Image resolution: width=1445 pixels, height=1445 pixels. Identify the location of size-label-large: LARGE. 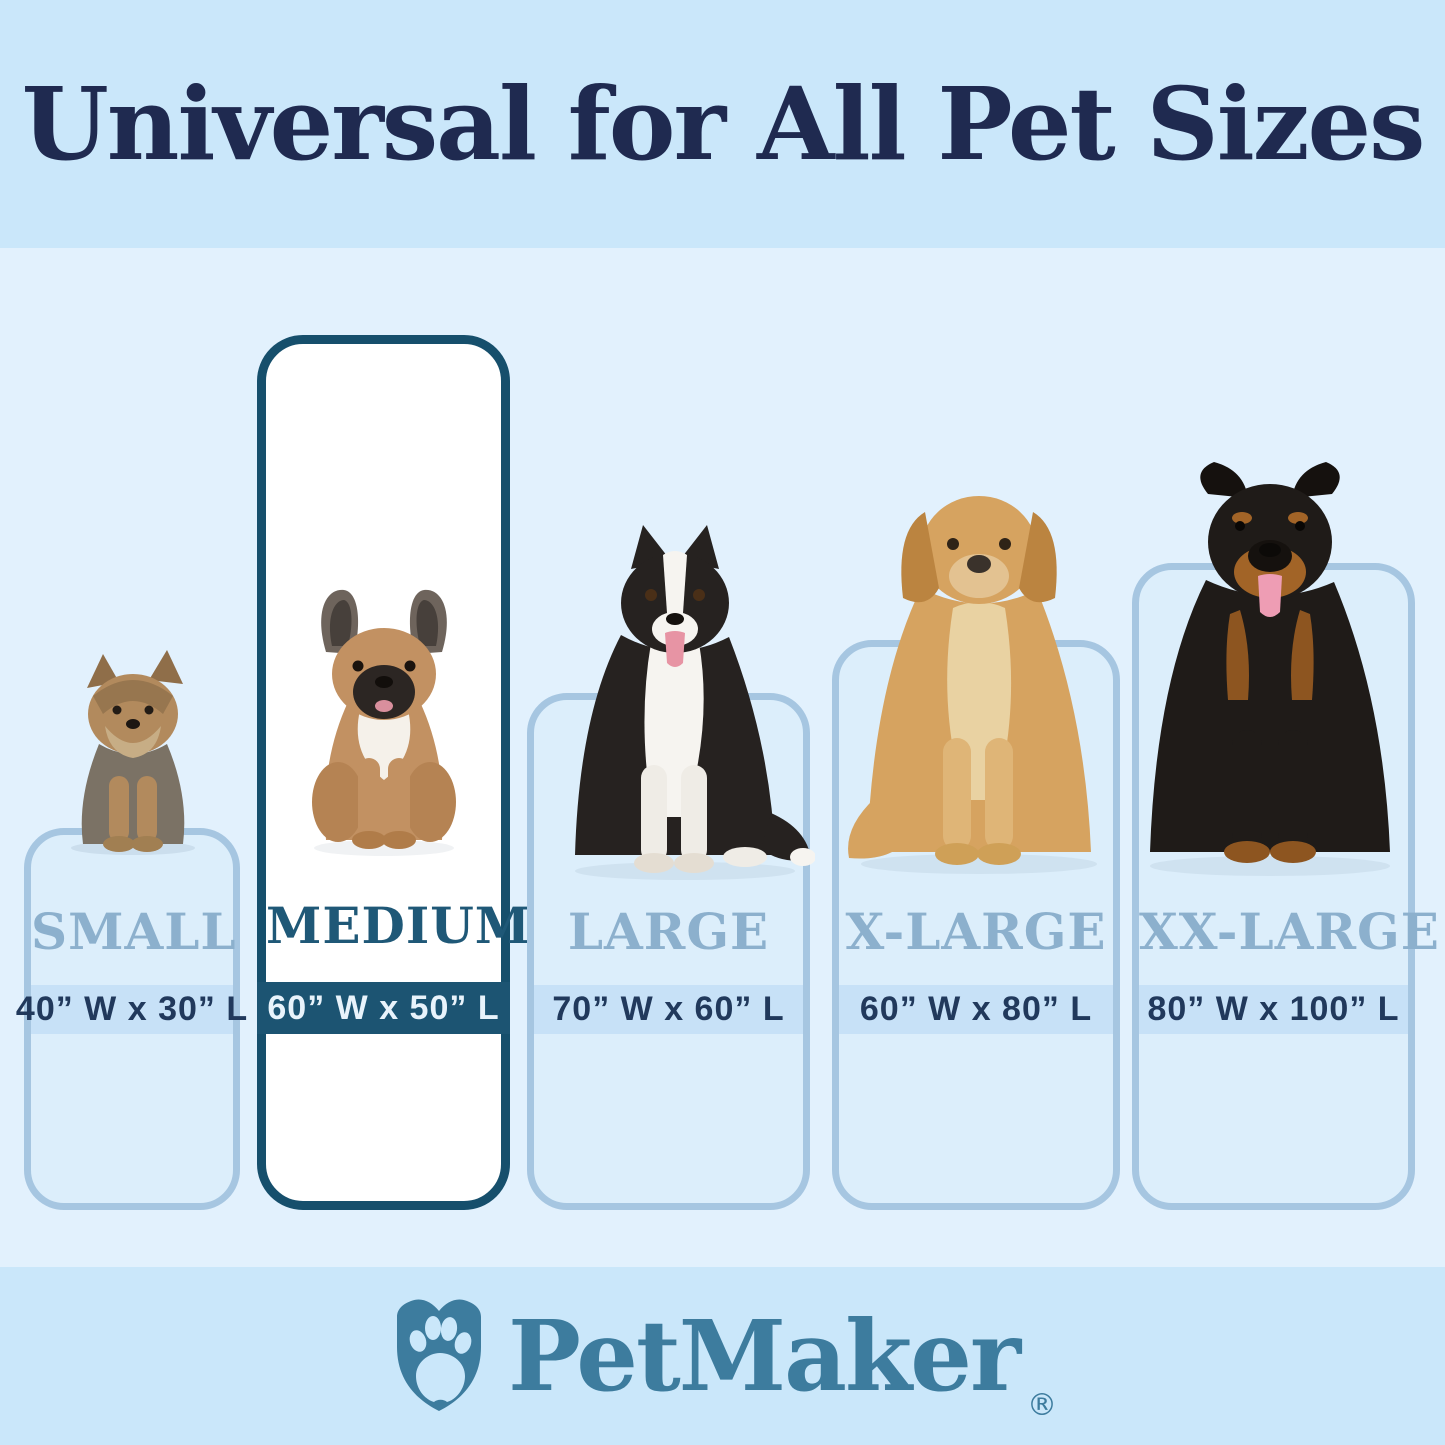
(668, 931).